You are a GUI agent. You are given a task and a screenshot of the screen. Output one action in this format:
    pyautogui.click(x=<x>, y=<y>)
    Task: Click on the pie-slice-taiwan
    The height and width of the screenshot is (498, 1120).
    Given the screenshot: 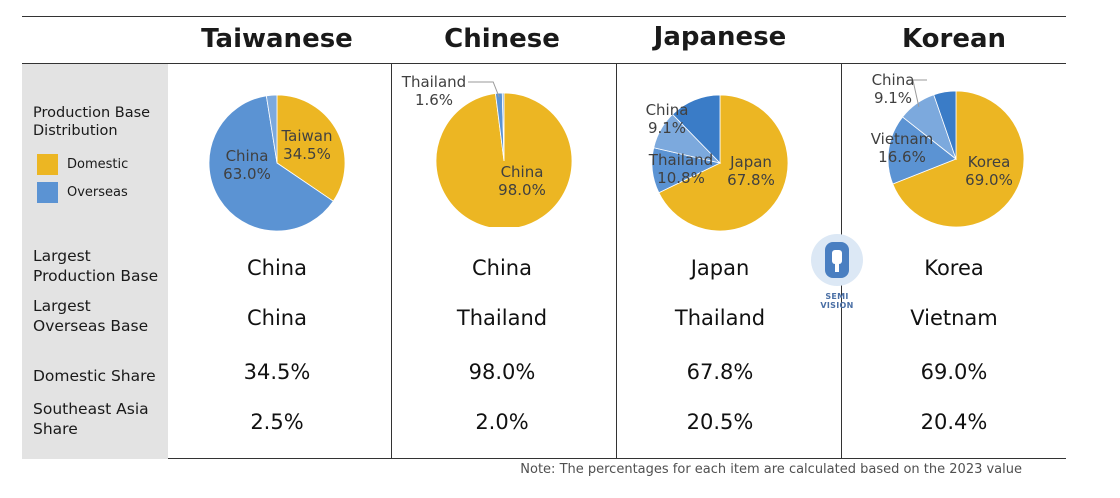 What is the action you would take?
    pyautogui.click(x=311, y=148)
    